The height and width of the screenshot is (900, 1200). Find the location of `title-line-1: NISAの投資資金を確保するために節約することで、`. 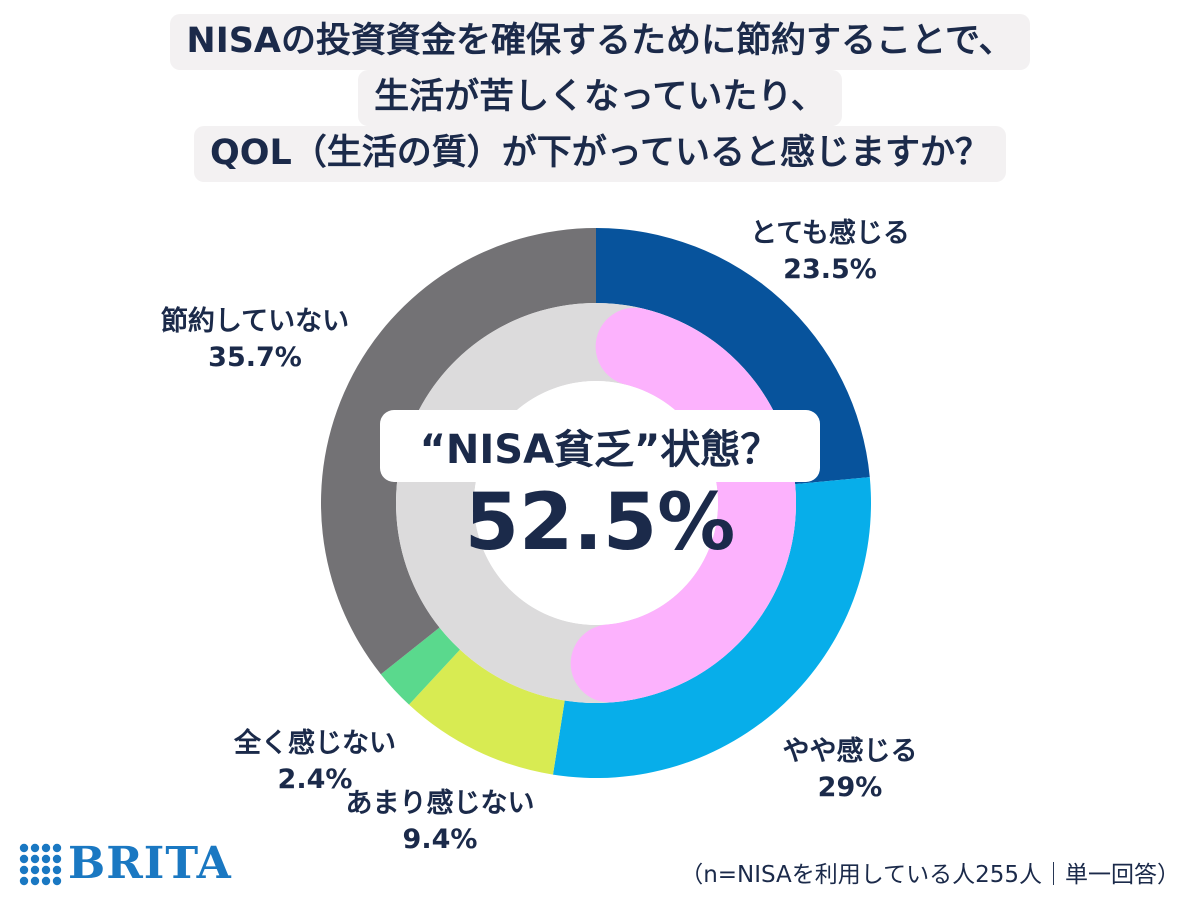

title-line-1: NISAの投資資金を確保するために節約することで、 is located at coordinates (600, 42).